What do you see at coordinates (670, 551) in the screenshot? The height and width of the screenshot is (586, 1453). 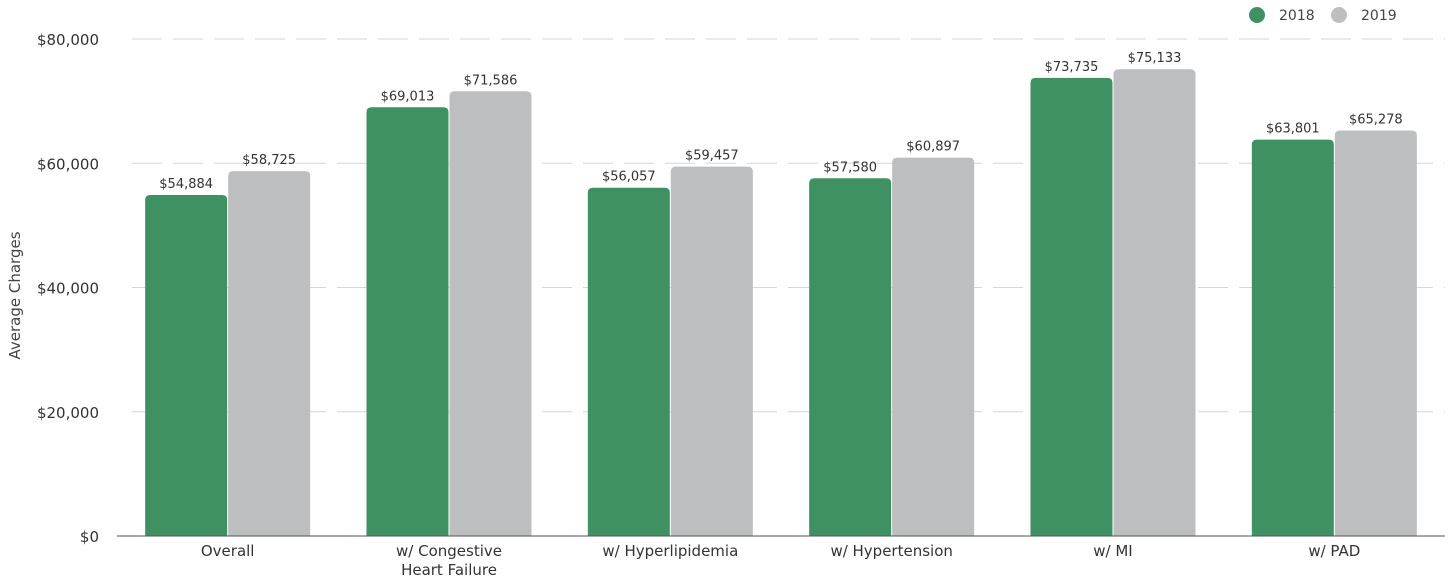 I see `x-category-label: w/ Hyperlipidemia` at bounding box center [670, 551].